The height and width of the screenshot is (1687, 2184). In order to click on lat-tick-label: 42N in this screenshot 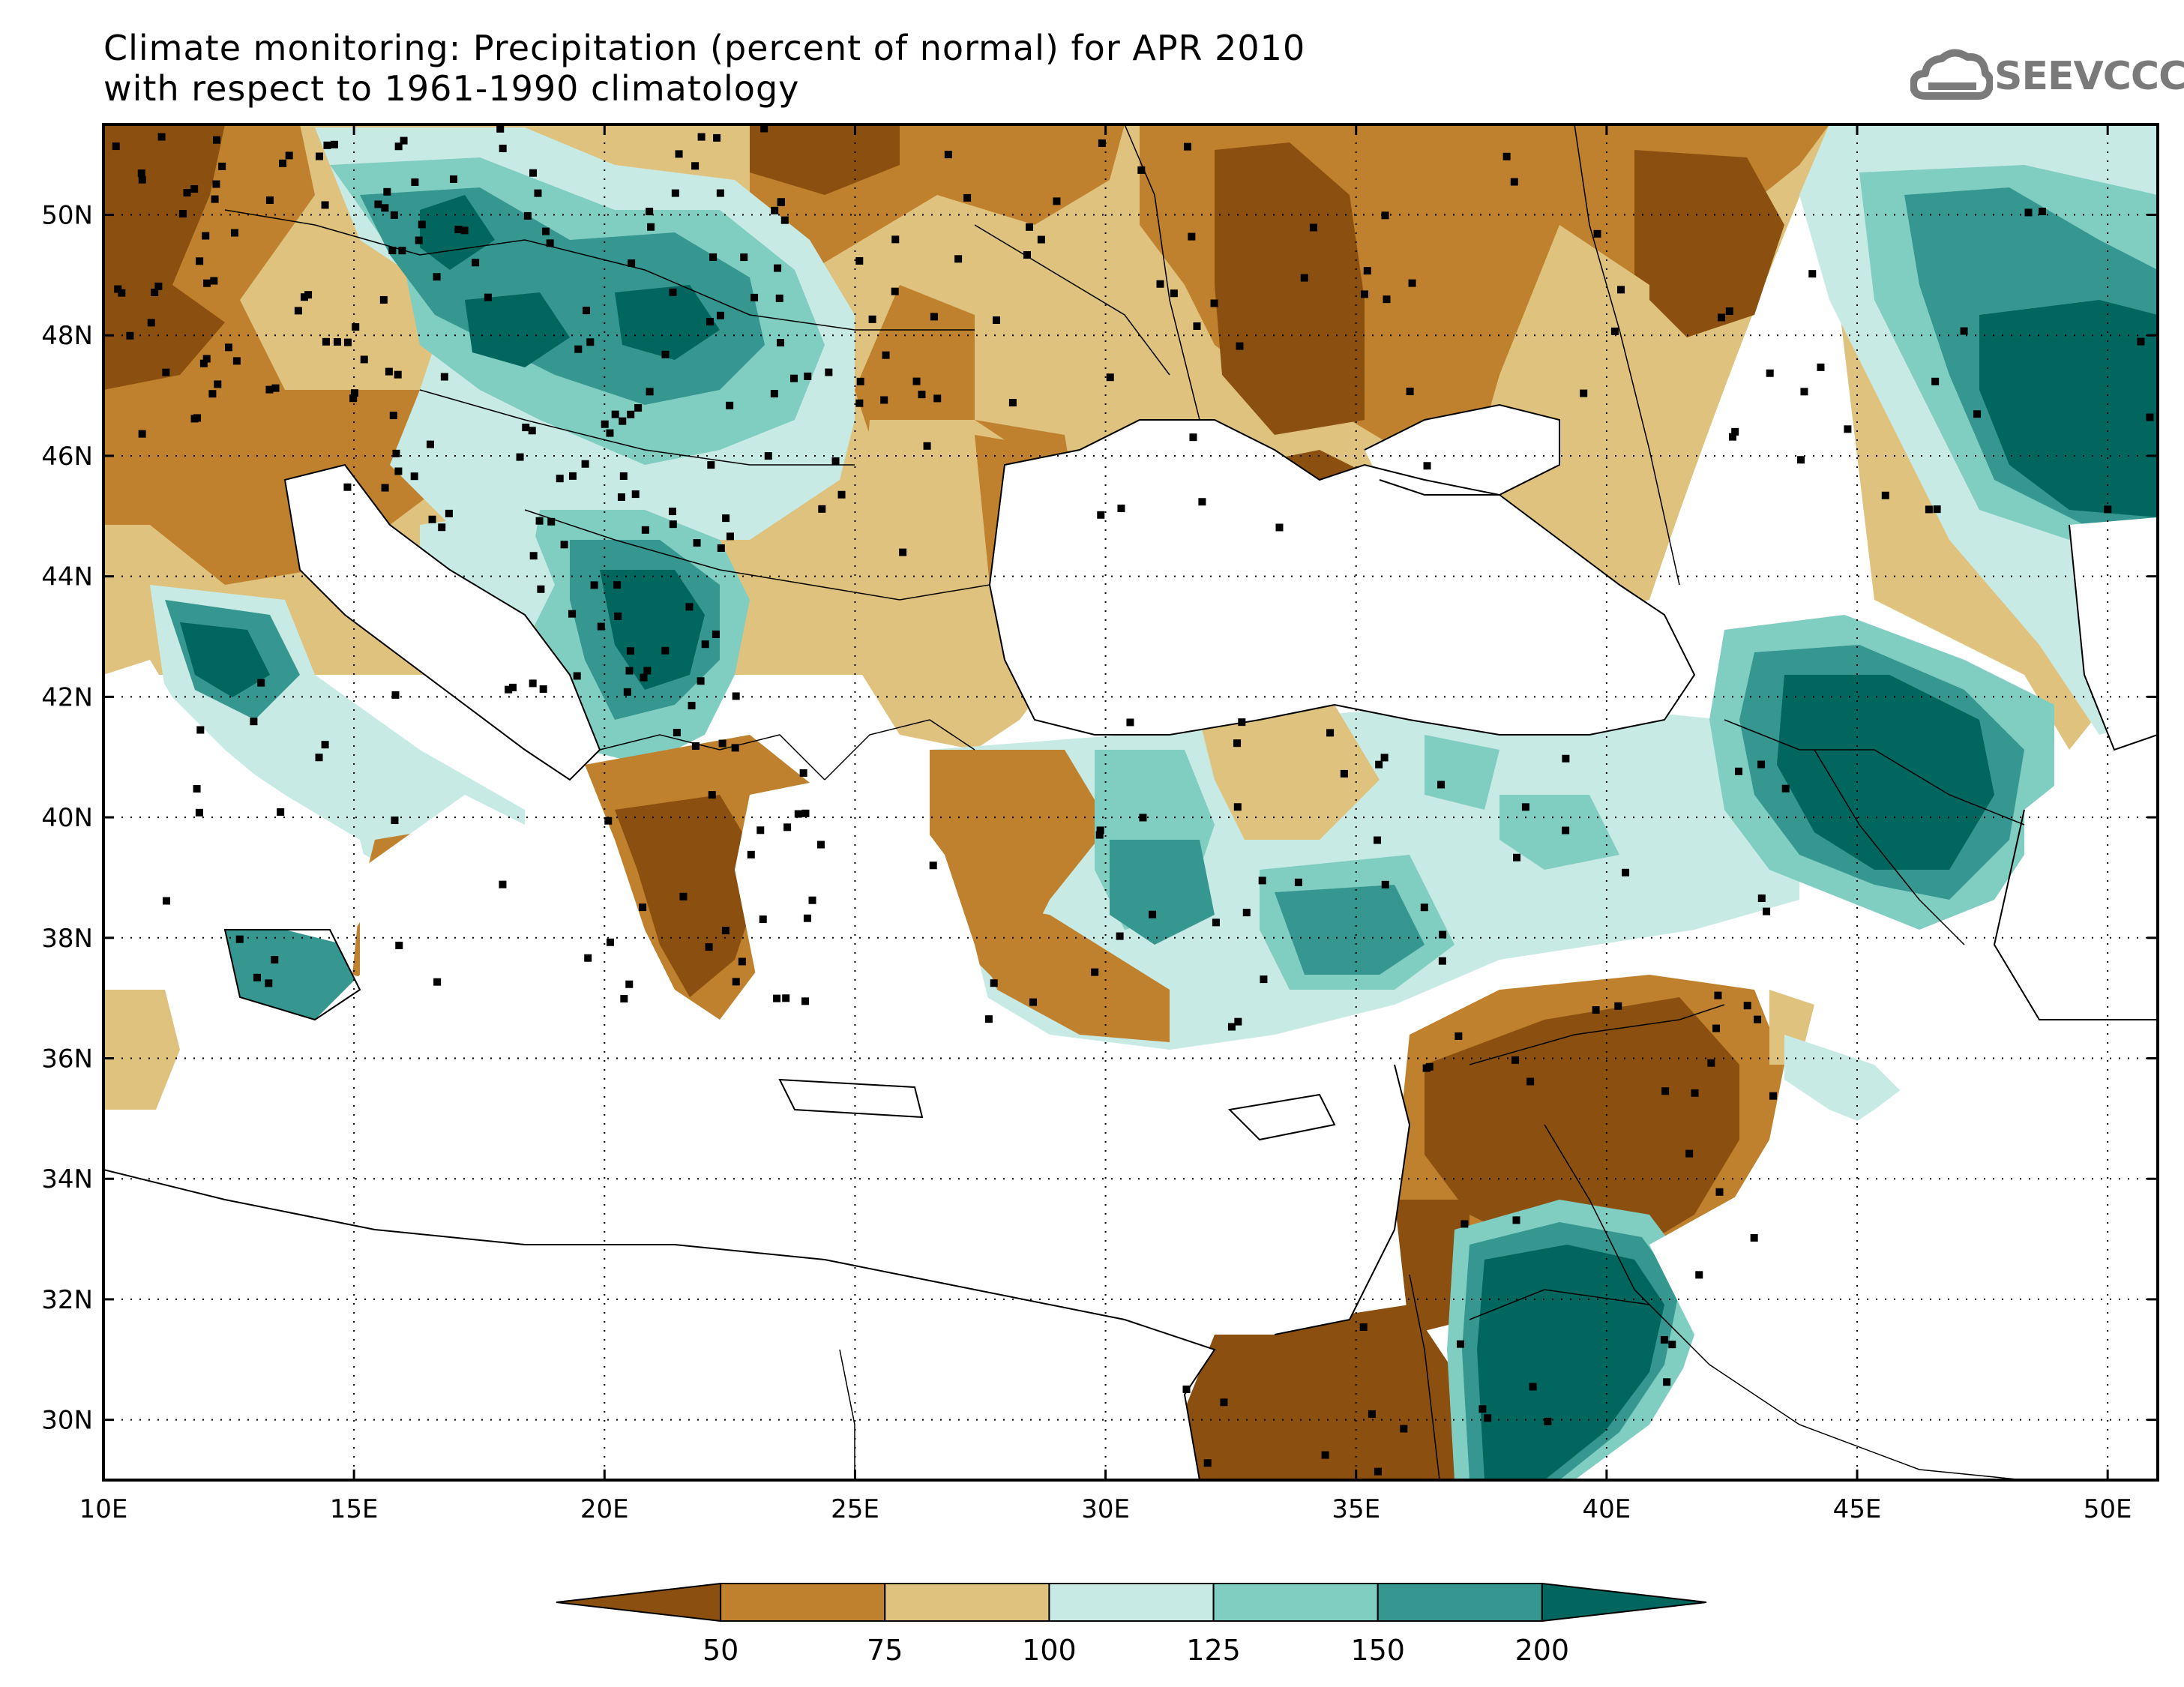, I will do `click(67, 697)`.